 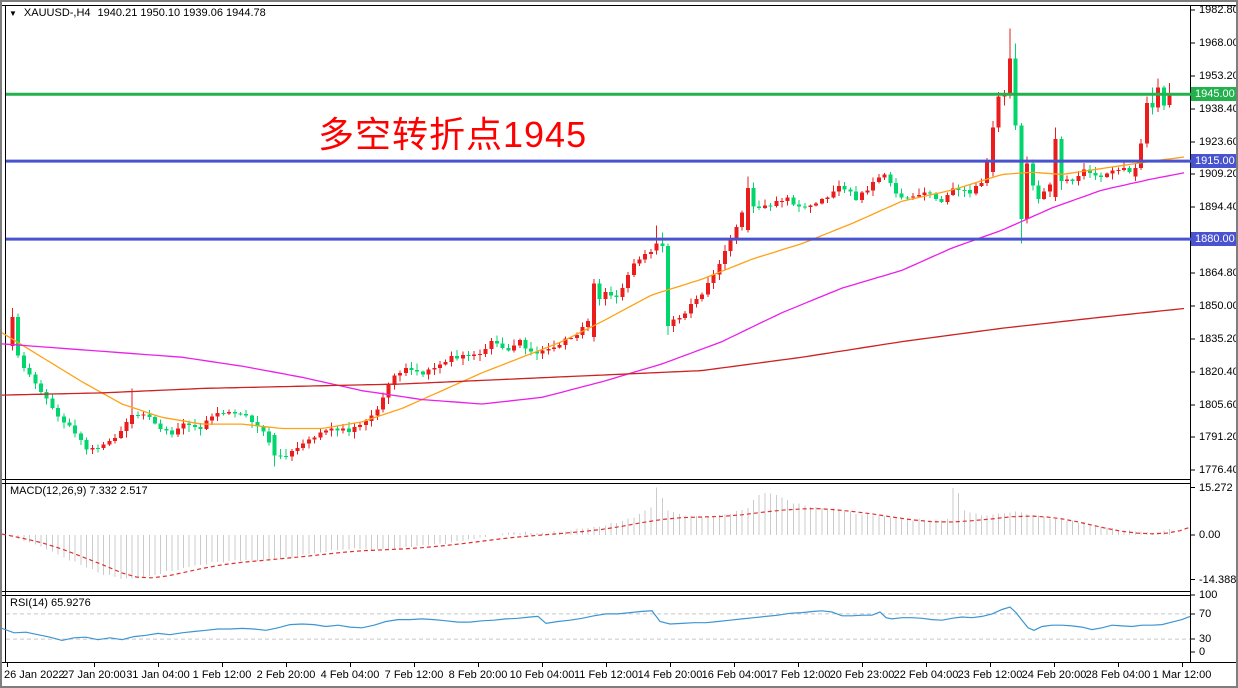 I want to click on time-tick-label: 26 Jan 2022, so click(x=34, y=675).